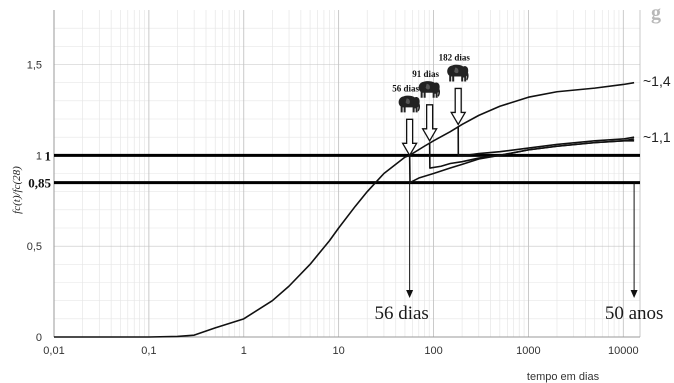 This screenshot has width=674, height=383. I want to click on x-tick-label: 0,1, so click(148, 351).